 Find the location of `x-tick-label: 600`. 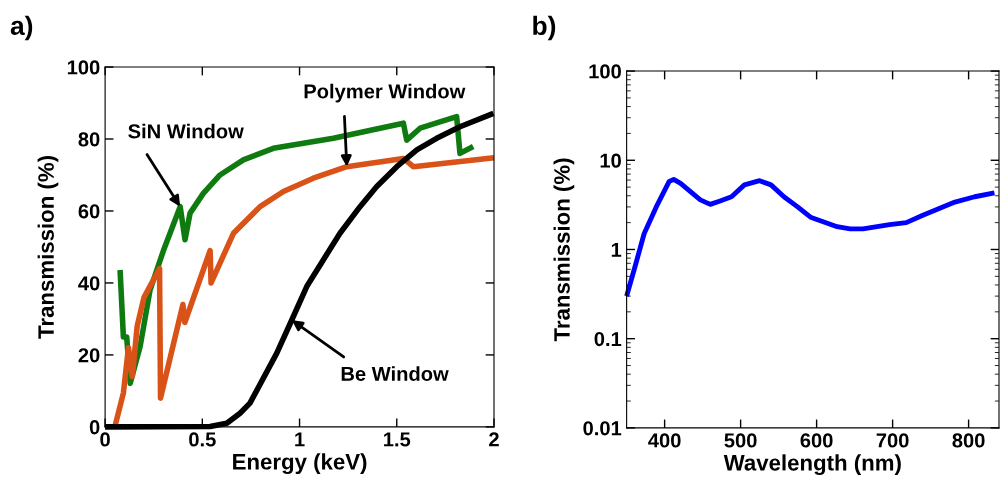

x-tick-label: 600 is located at coordinates (816, 440).